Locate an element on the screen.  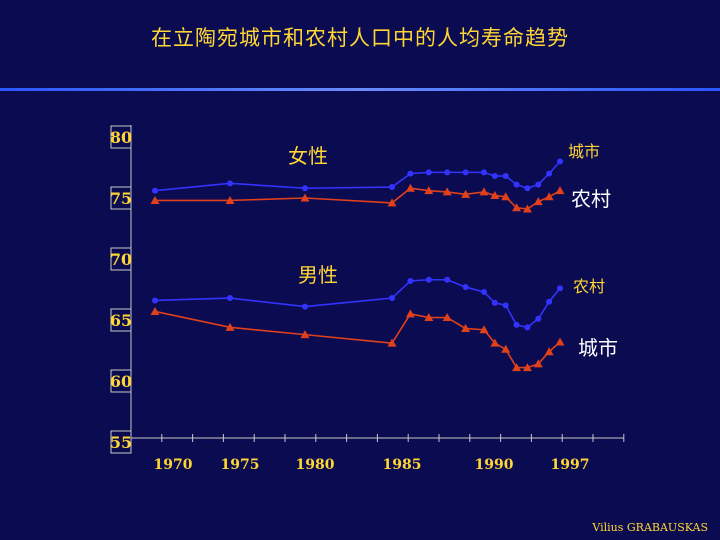
y-tick-label: 65 is located at coordinates (121, 320).